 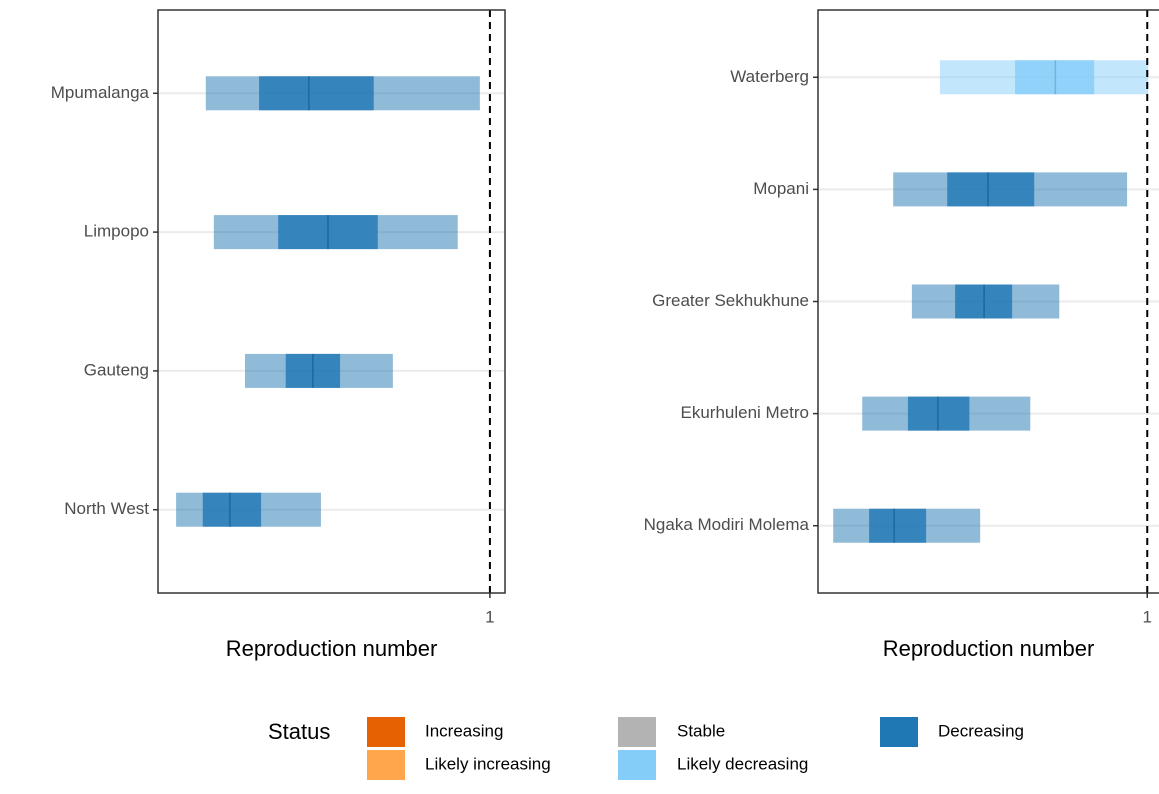 What do you see at coordinates (464, 730) in the screenshot?
I see `legend-label: Increasing` at bounding box center [464, 730].